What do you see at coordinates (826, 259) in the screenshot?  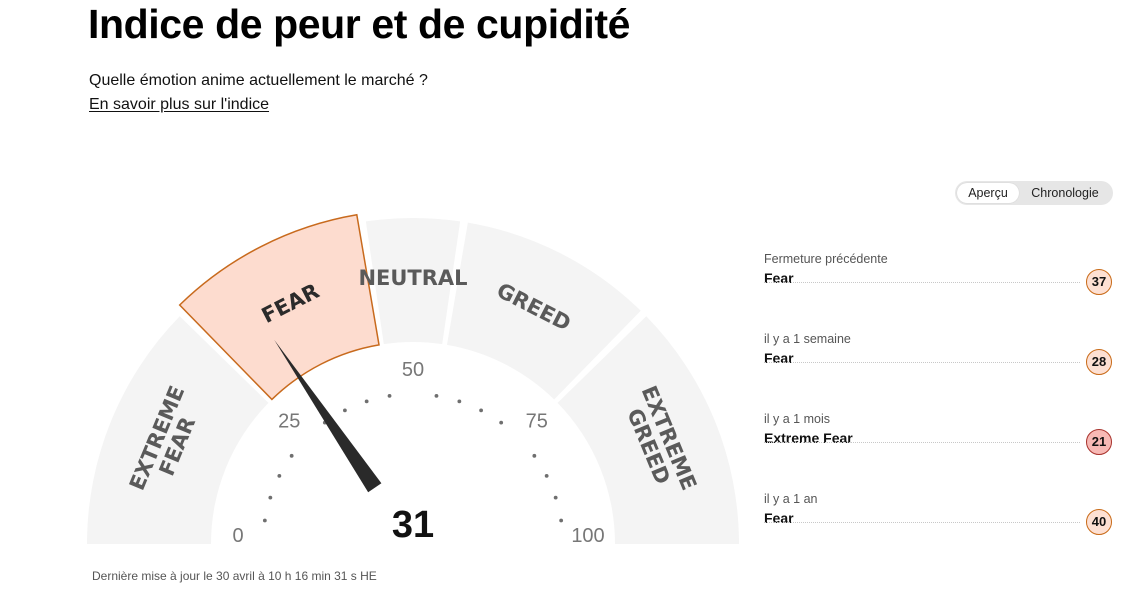 I see `history-period: Fermeture précédente` at bounding box center [826, 259].